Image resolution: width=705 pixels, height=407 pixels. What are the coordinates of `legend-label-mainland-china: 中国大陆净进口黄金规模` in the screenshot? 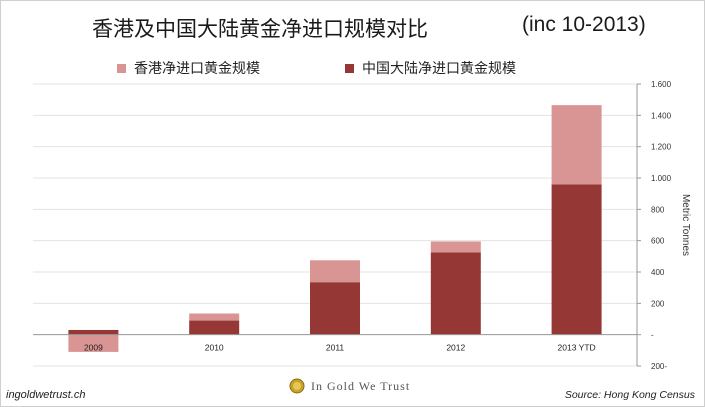 It's located at (439, 69).